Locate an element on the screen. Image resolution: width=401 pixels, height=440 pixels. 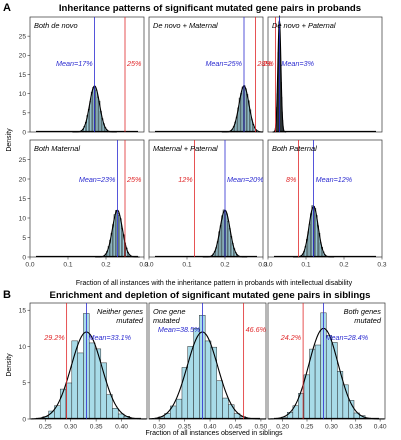
observed-label: 28% is located at coordinates (264, 63).